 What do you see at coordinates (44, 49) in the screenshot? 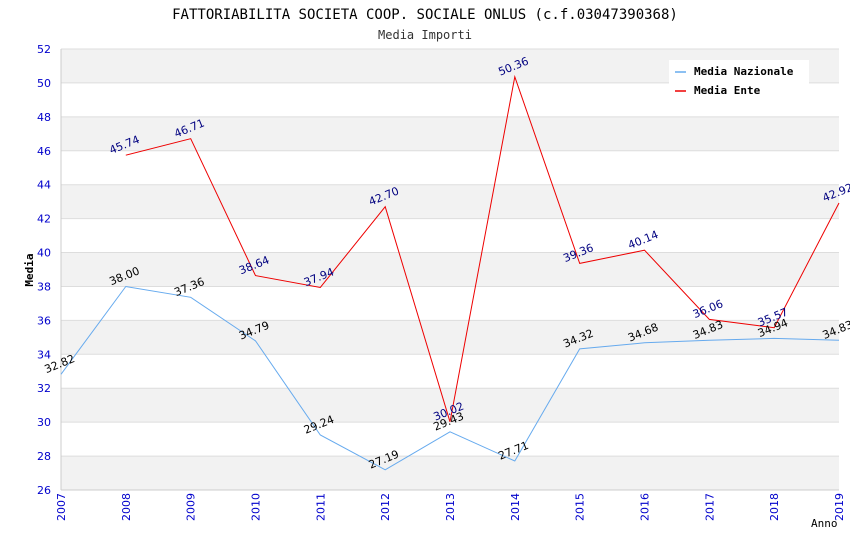
I see `y-tick-label: 52` at bounding box center [44, 49].